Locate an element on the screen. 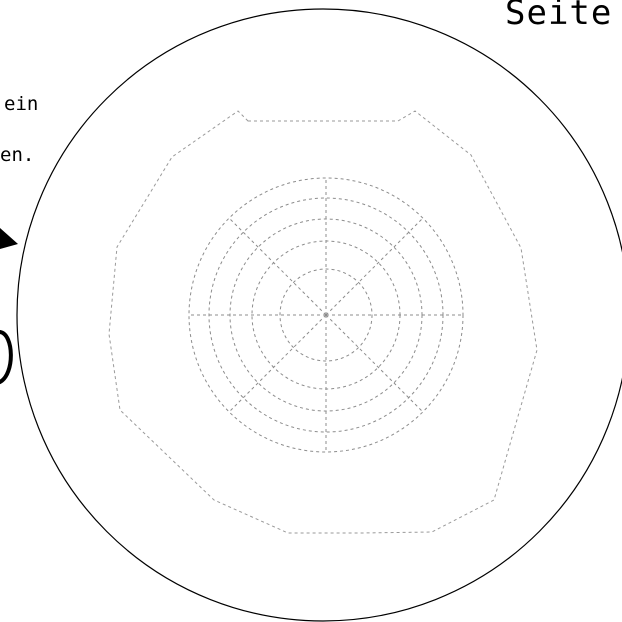  left-edge-round-fragment is located at coordinates (6, 357).